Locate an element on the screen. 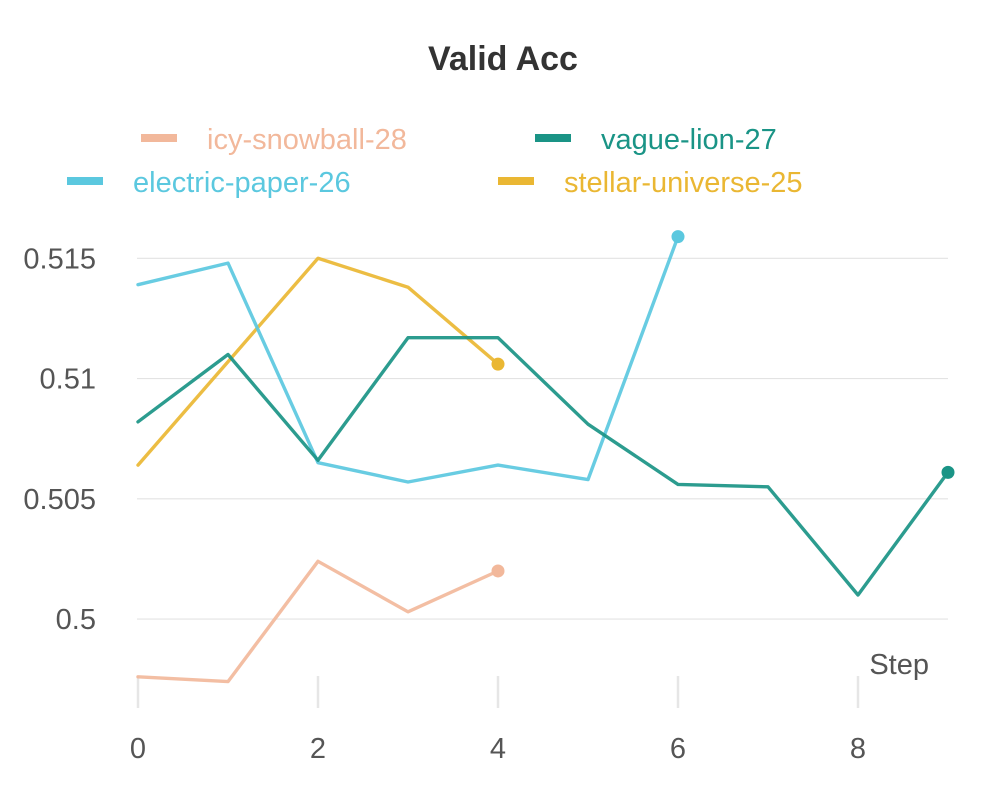 This screenshot has height=788, width=1008. x-axis-label: Step is located at coordinates (899, 665).